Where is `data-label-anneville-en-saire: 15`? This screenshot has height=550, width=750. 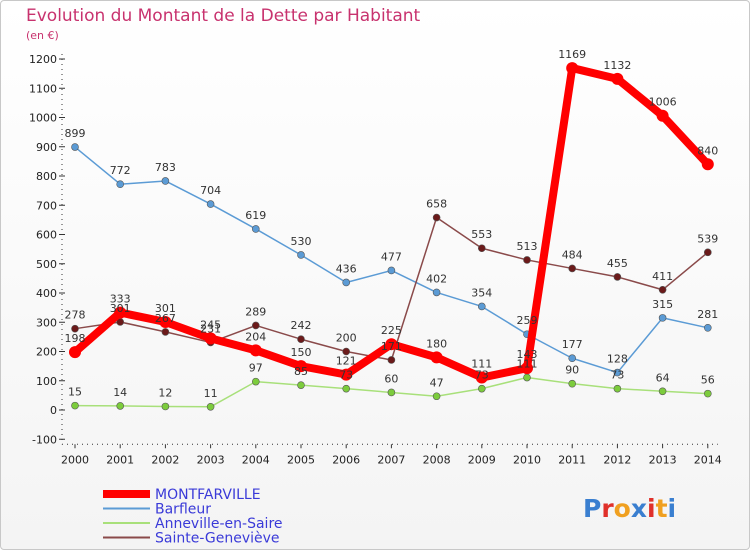
data-label-anneville-en-saire: 15 is located at coordinates (75, 392).